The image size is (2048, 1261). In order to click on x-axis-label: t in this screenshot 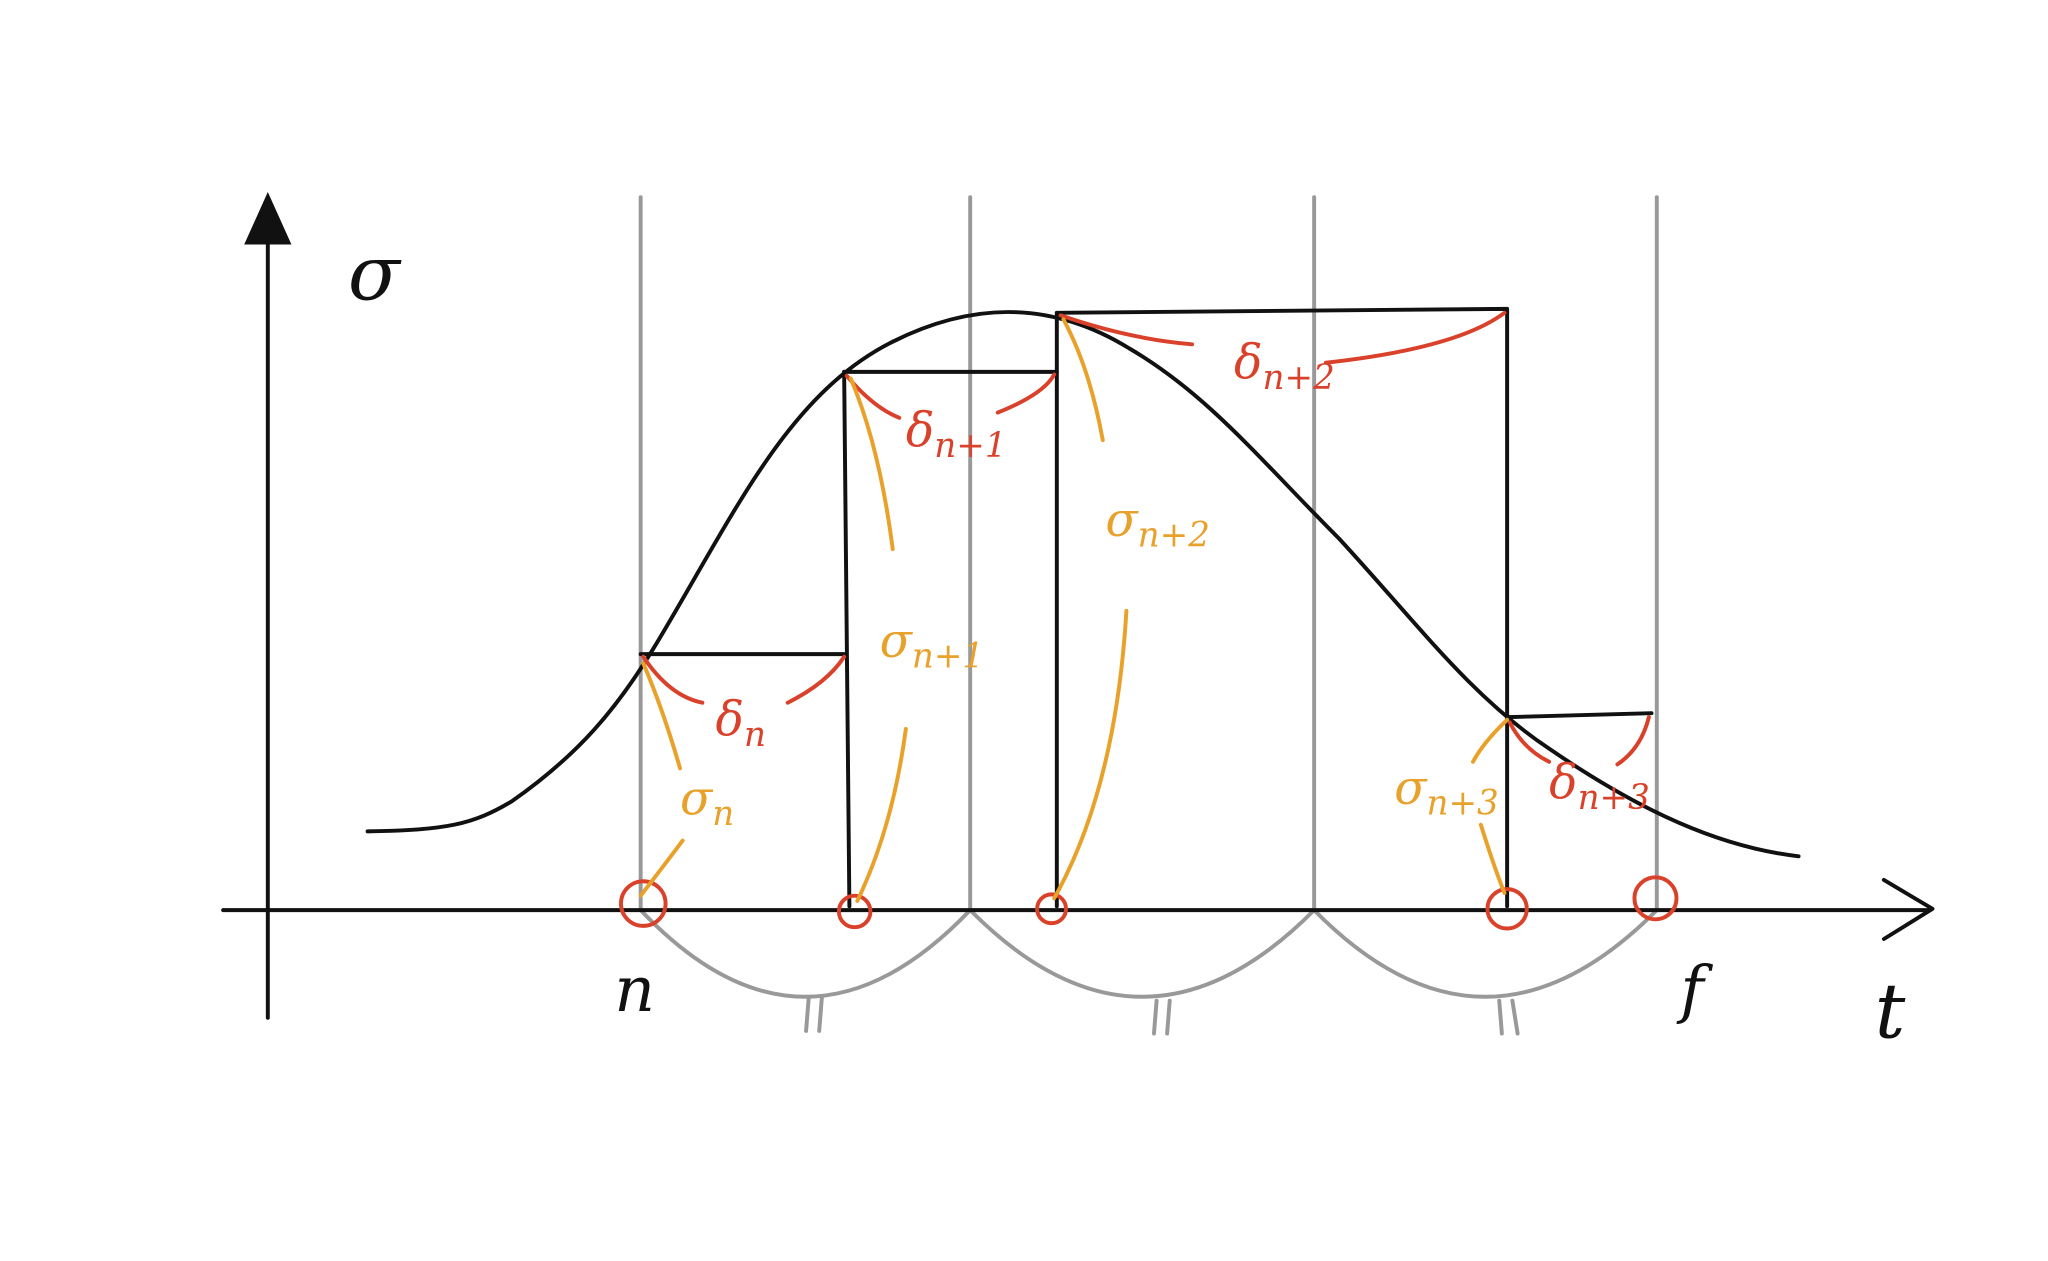, I will do `click(1890, 1010)`.